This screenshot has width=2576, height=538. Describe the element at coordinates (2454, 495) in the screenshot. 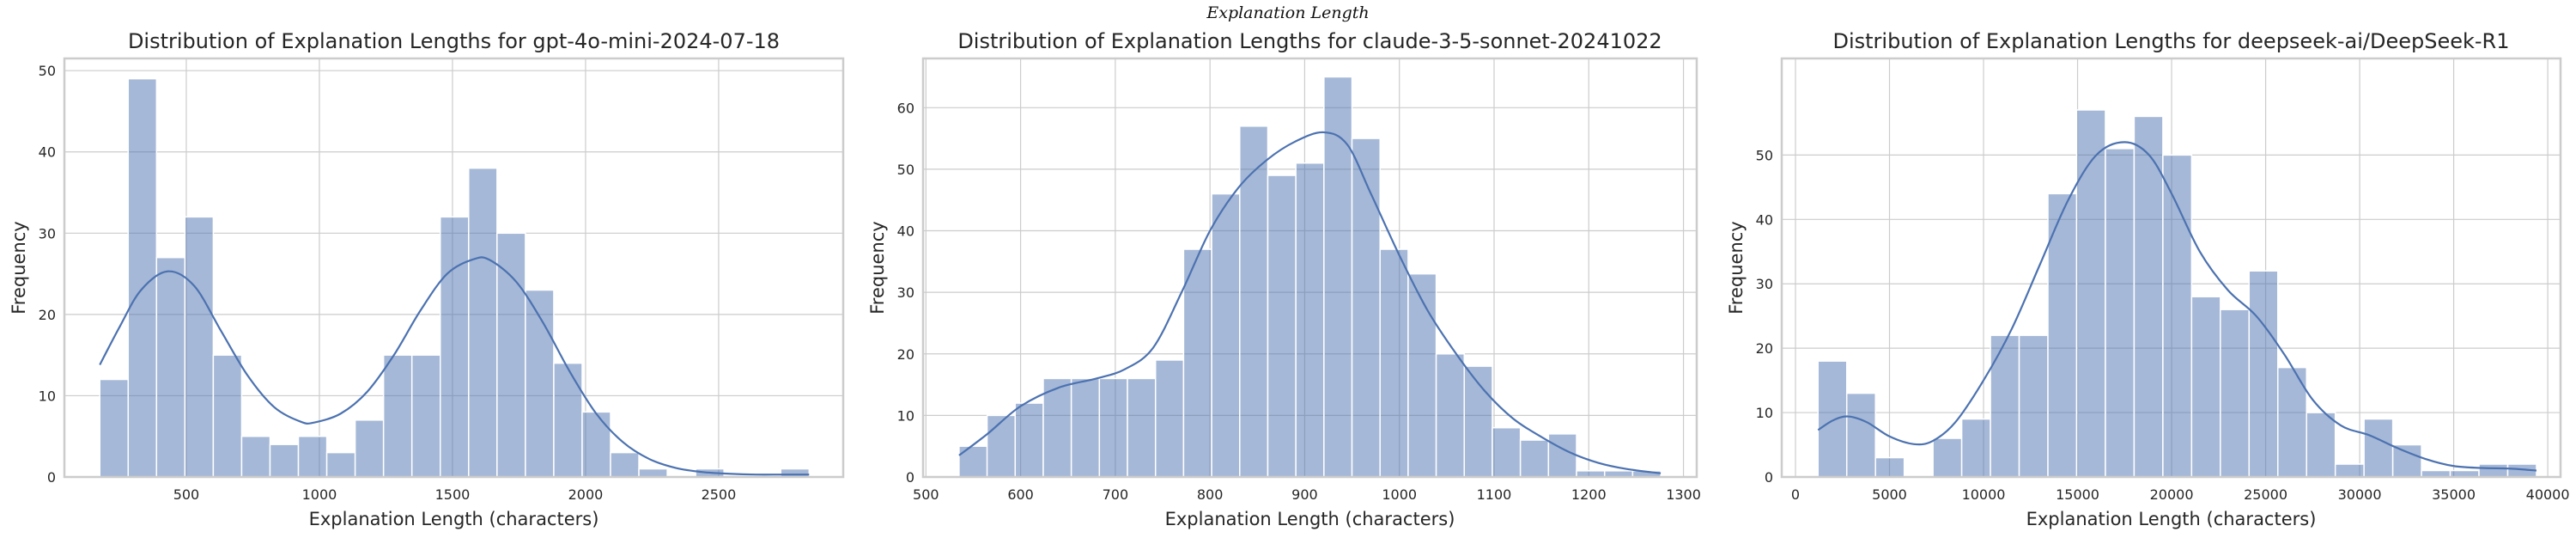

I see `x-tick-label: 35000` at that location.